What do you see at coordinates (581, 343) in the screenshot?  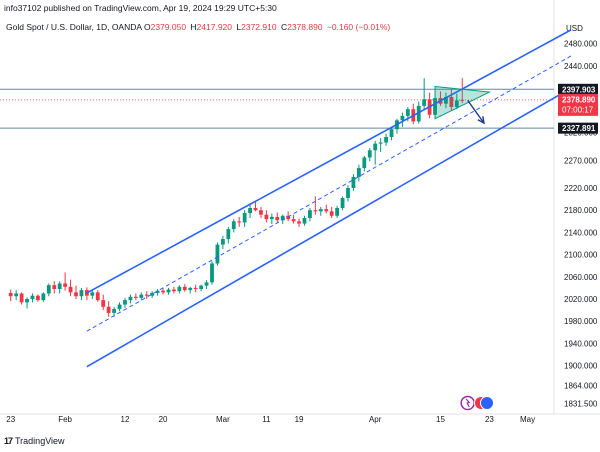 I see `y-tick-label: 1940.000` at bounding box center [581, 343].